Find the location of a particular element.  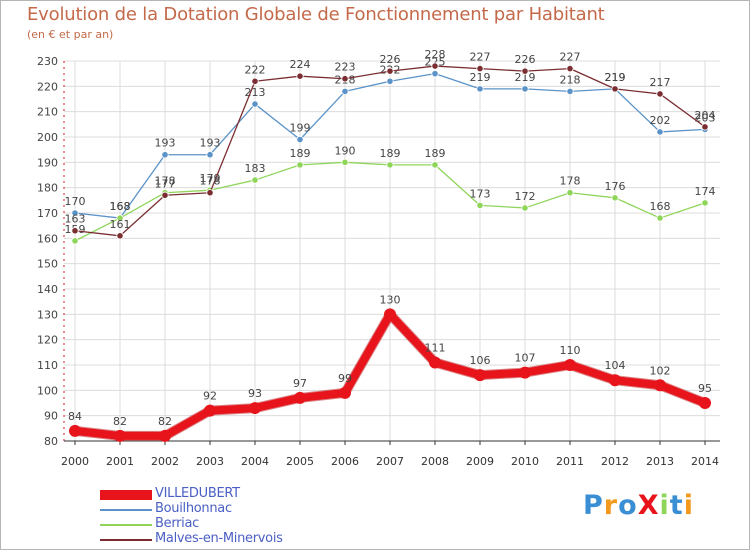

data-label-malves-en-minervois: 161 is located at coordinates (120, 224).